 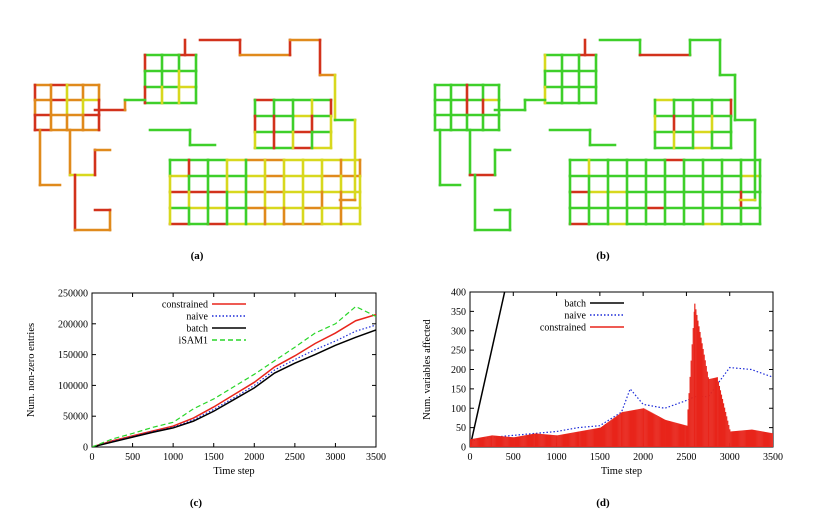 I want to click on y-tick-label: 200, so click(x=458, y=370).